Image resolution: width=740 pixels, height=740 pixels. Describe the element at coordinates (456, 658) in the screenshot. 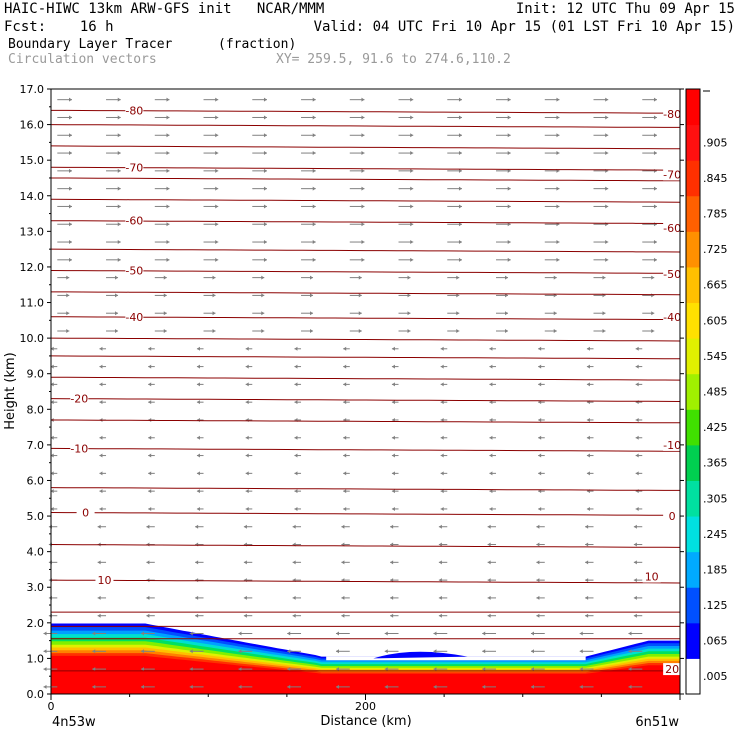

I see `tracer-gap` at that location.